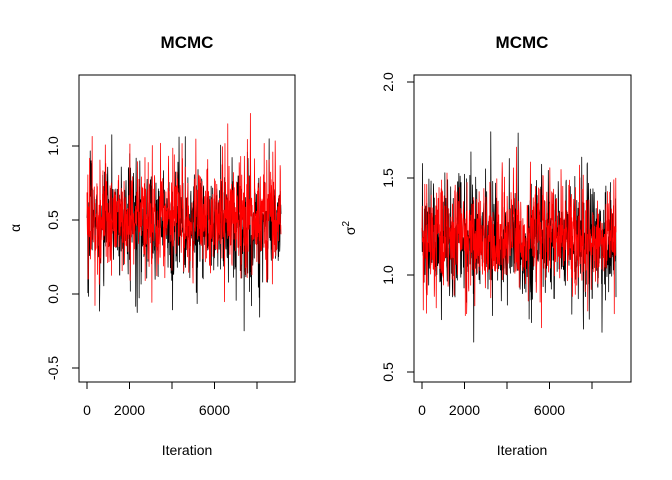 Image resolution: width=672 pixels, height=480 pixels. What do you see at coordinates (522, 450) in the screenshot?
I see `x-axis-label-sigma2: Iteration` at bounding box center [522, 450].